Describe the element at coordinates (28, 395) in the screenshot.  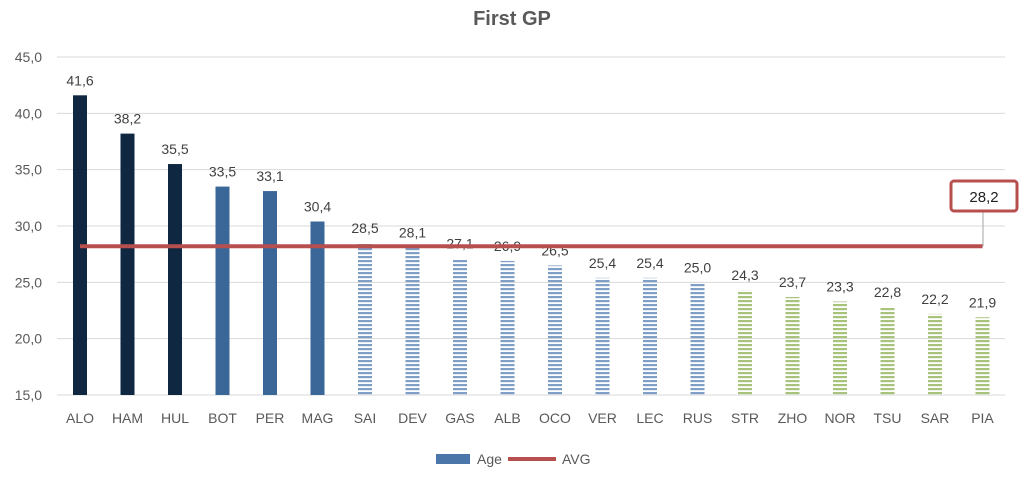
I see `y-tick-label: 15,0` at that location.